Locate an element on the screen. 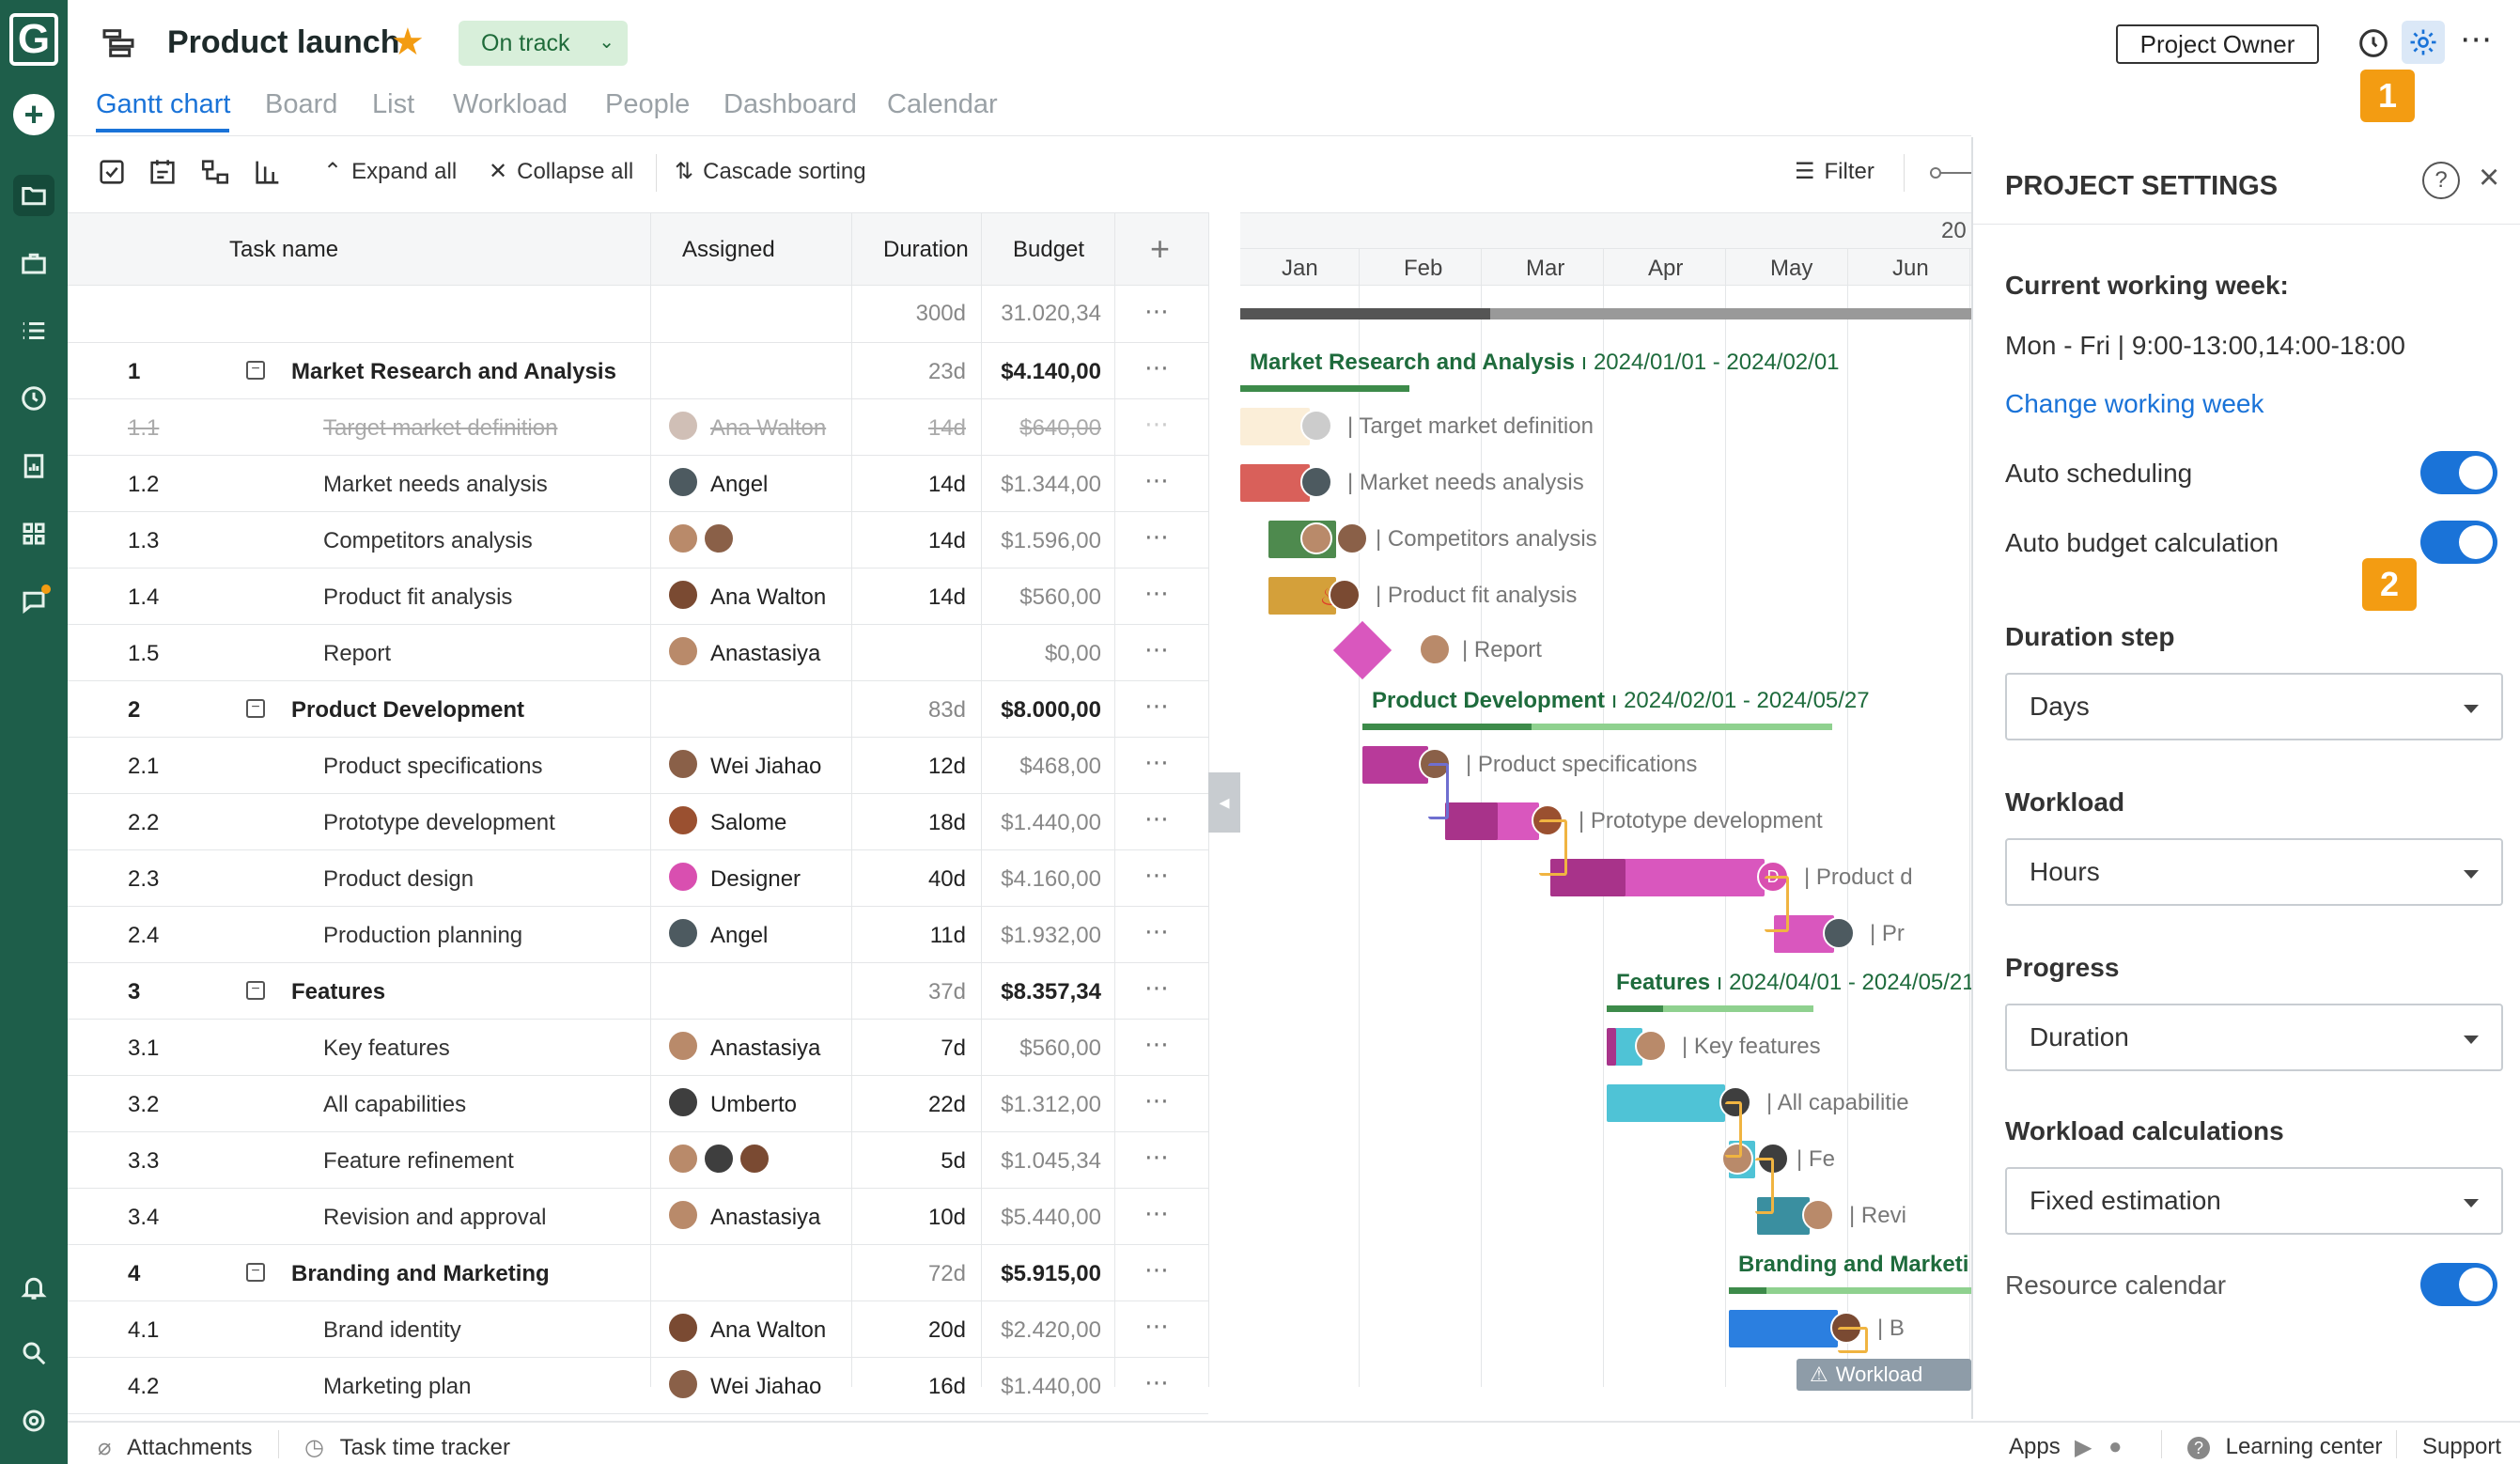 Image resolution: width=2520 pixels, height=1464 pixels. project-owner-button: Project Owner is located at coordinates (2217, 44).